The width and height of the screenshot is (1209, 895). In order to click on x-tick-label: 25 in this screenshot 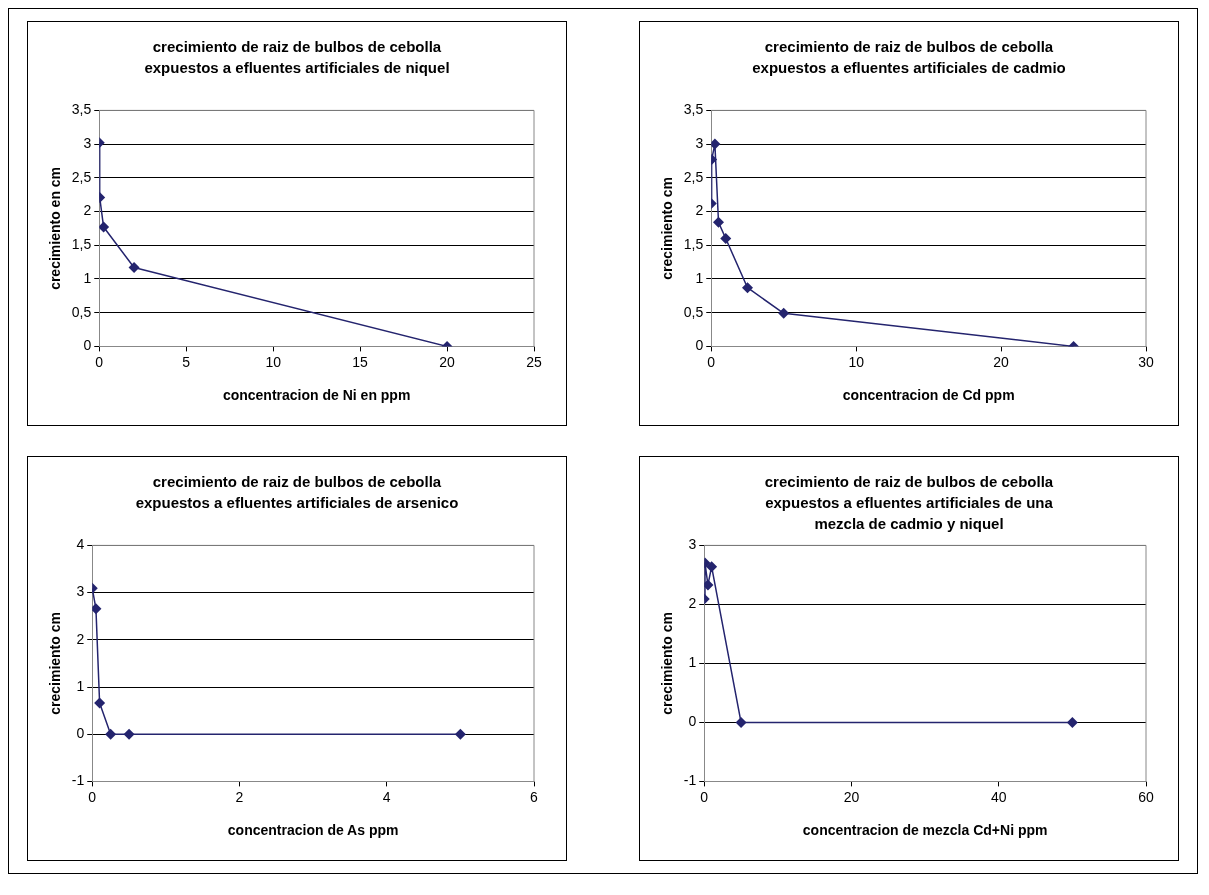, I will do `click(534, 361)`.